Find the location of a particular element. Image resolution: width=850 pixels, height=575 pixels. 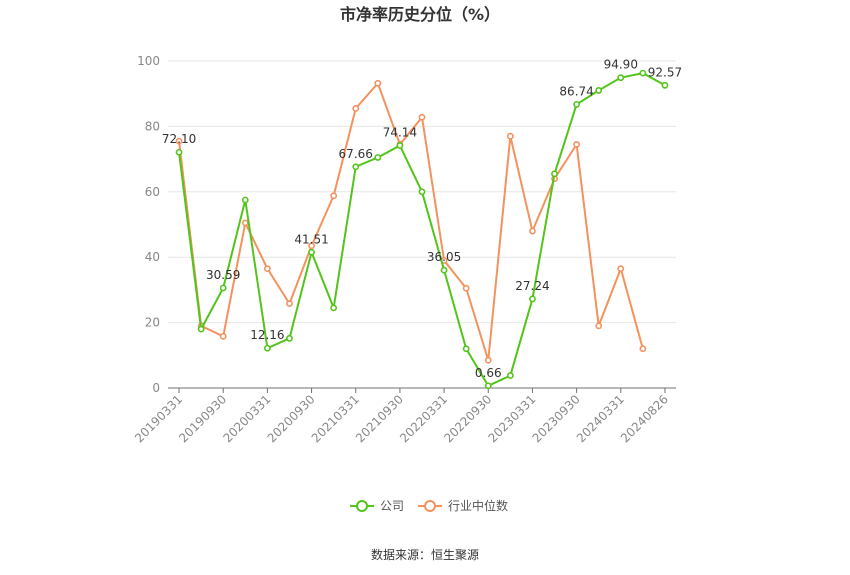

source-note: 数据来源：恒生聚源 is located at coordinates (425, 554).